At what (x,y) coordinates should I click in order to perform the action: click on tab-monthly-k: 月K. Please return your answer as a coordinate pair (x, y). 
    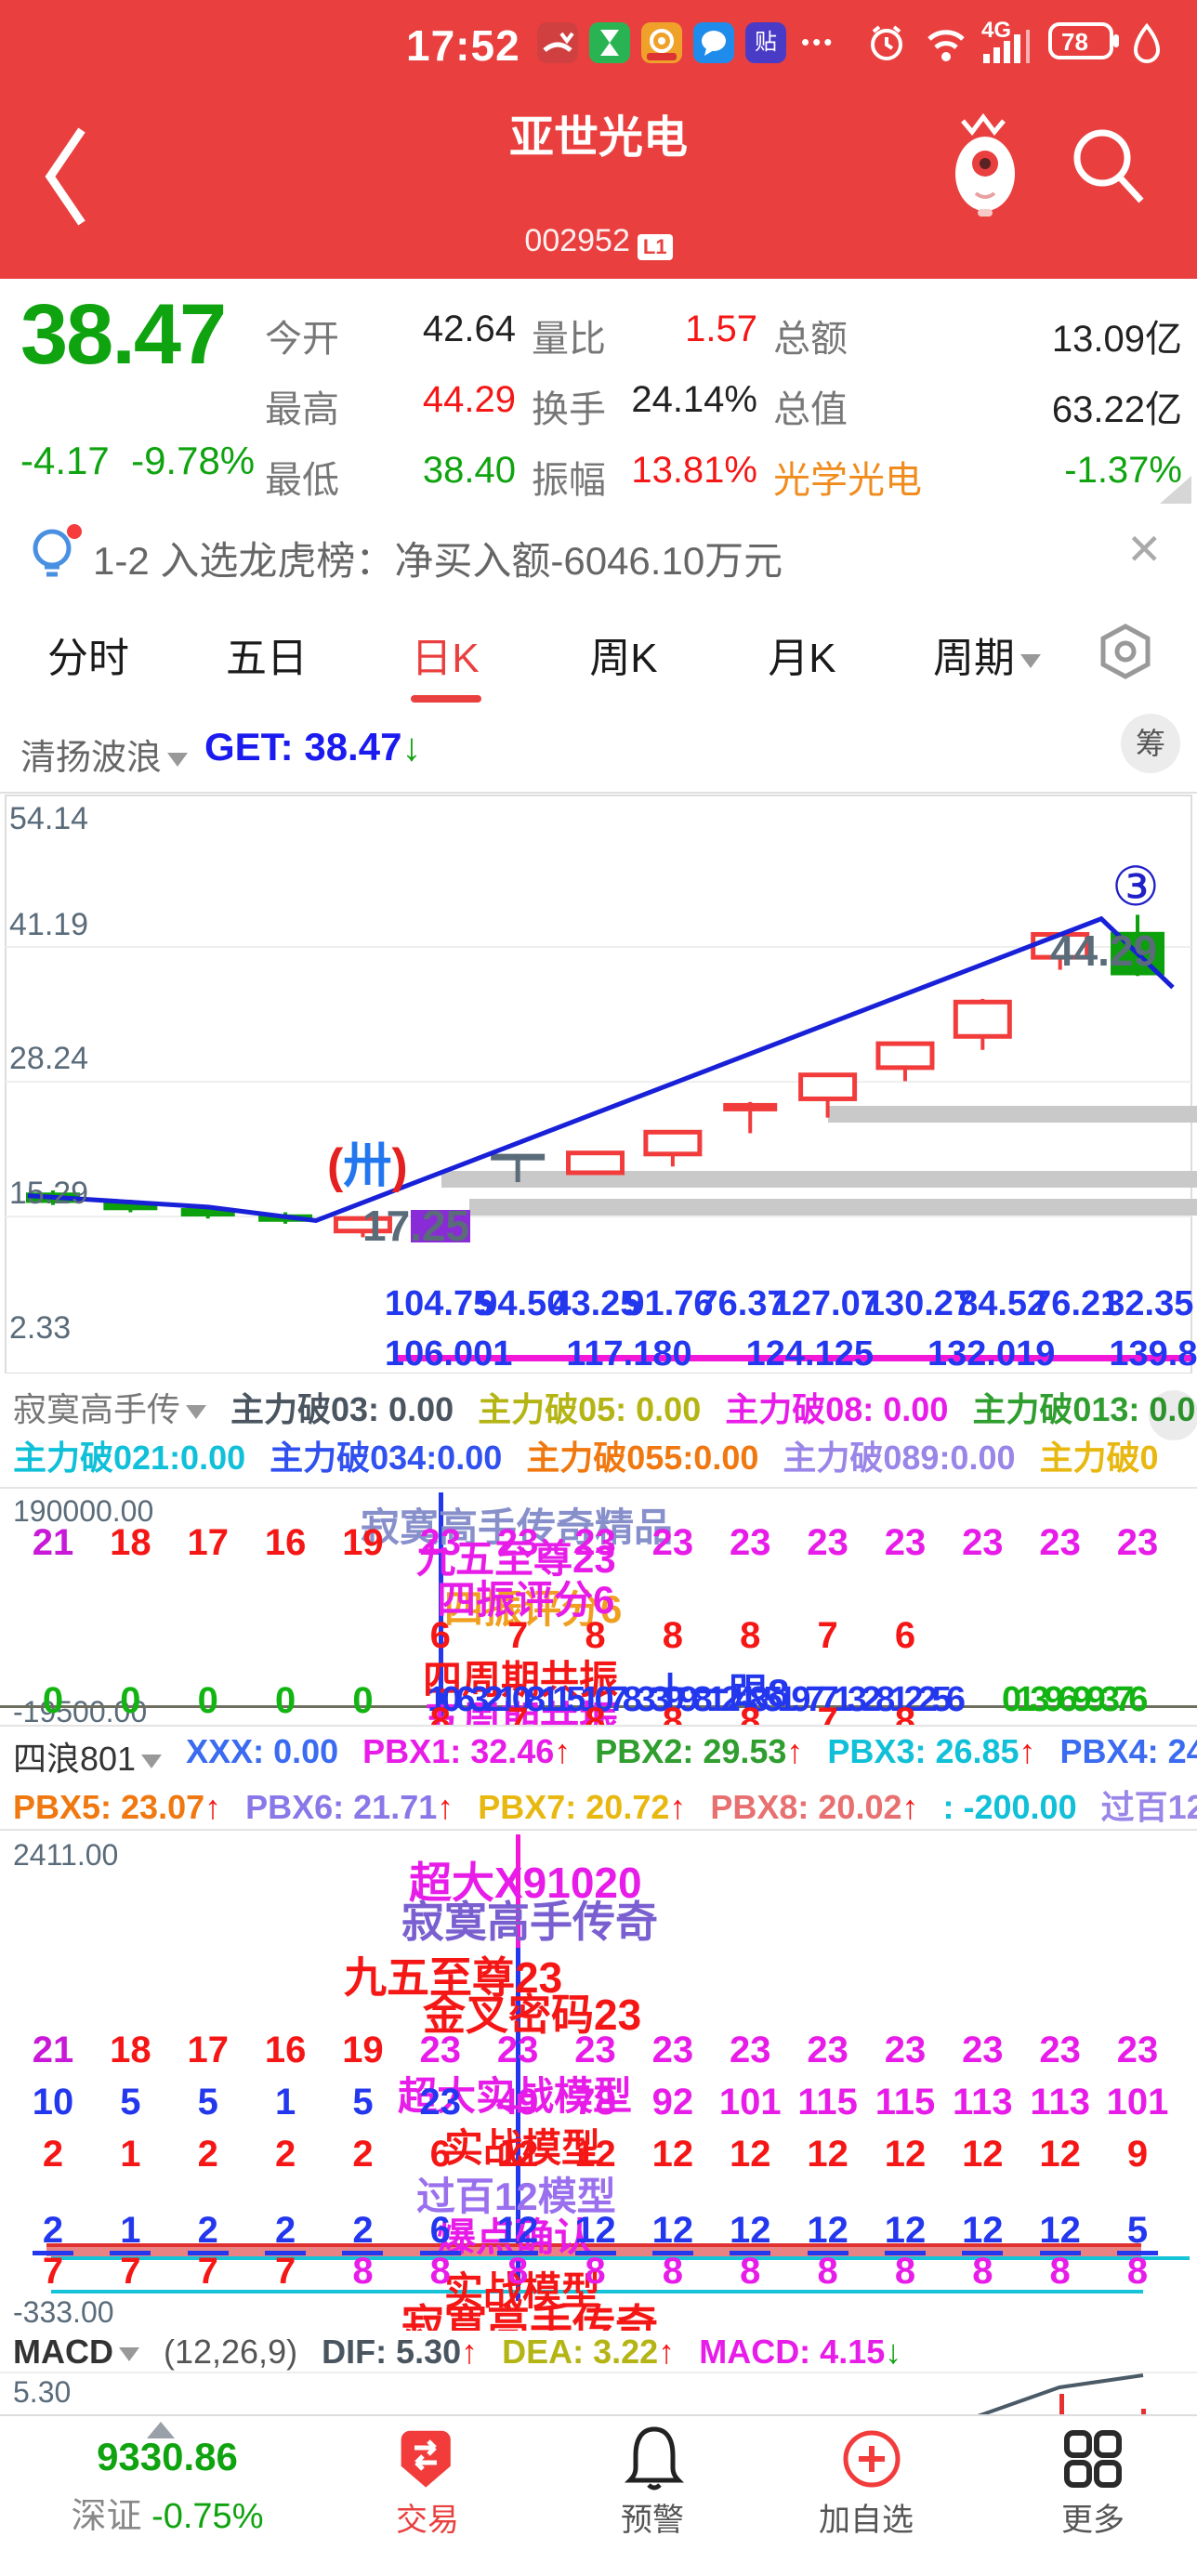
    Looking at the image, I should click on (802, 658).